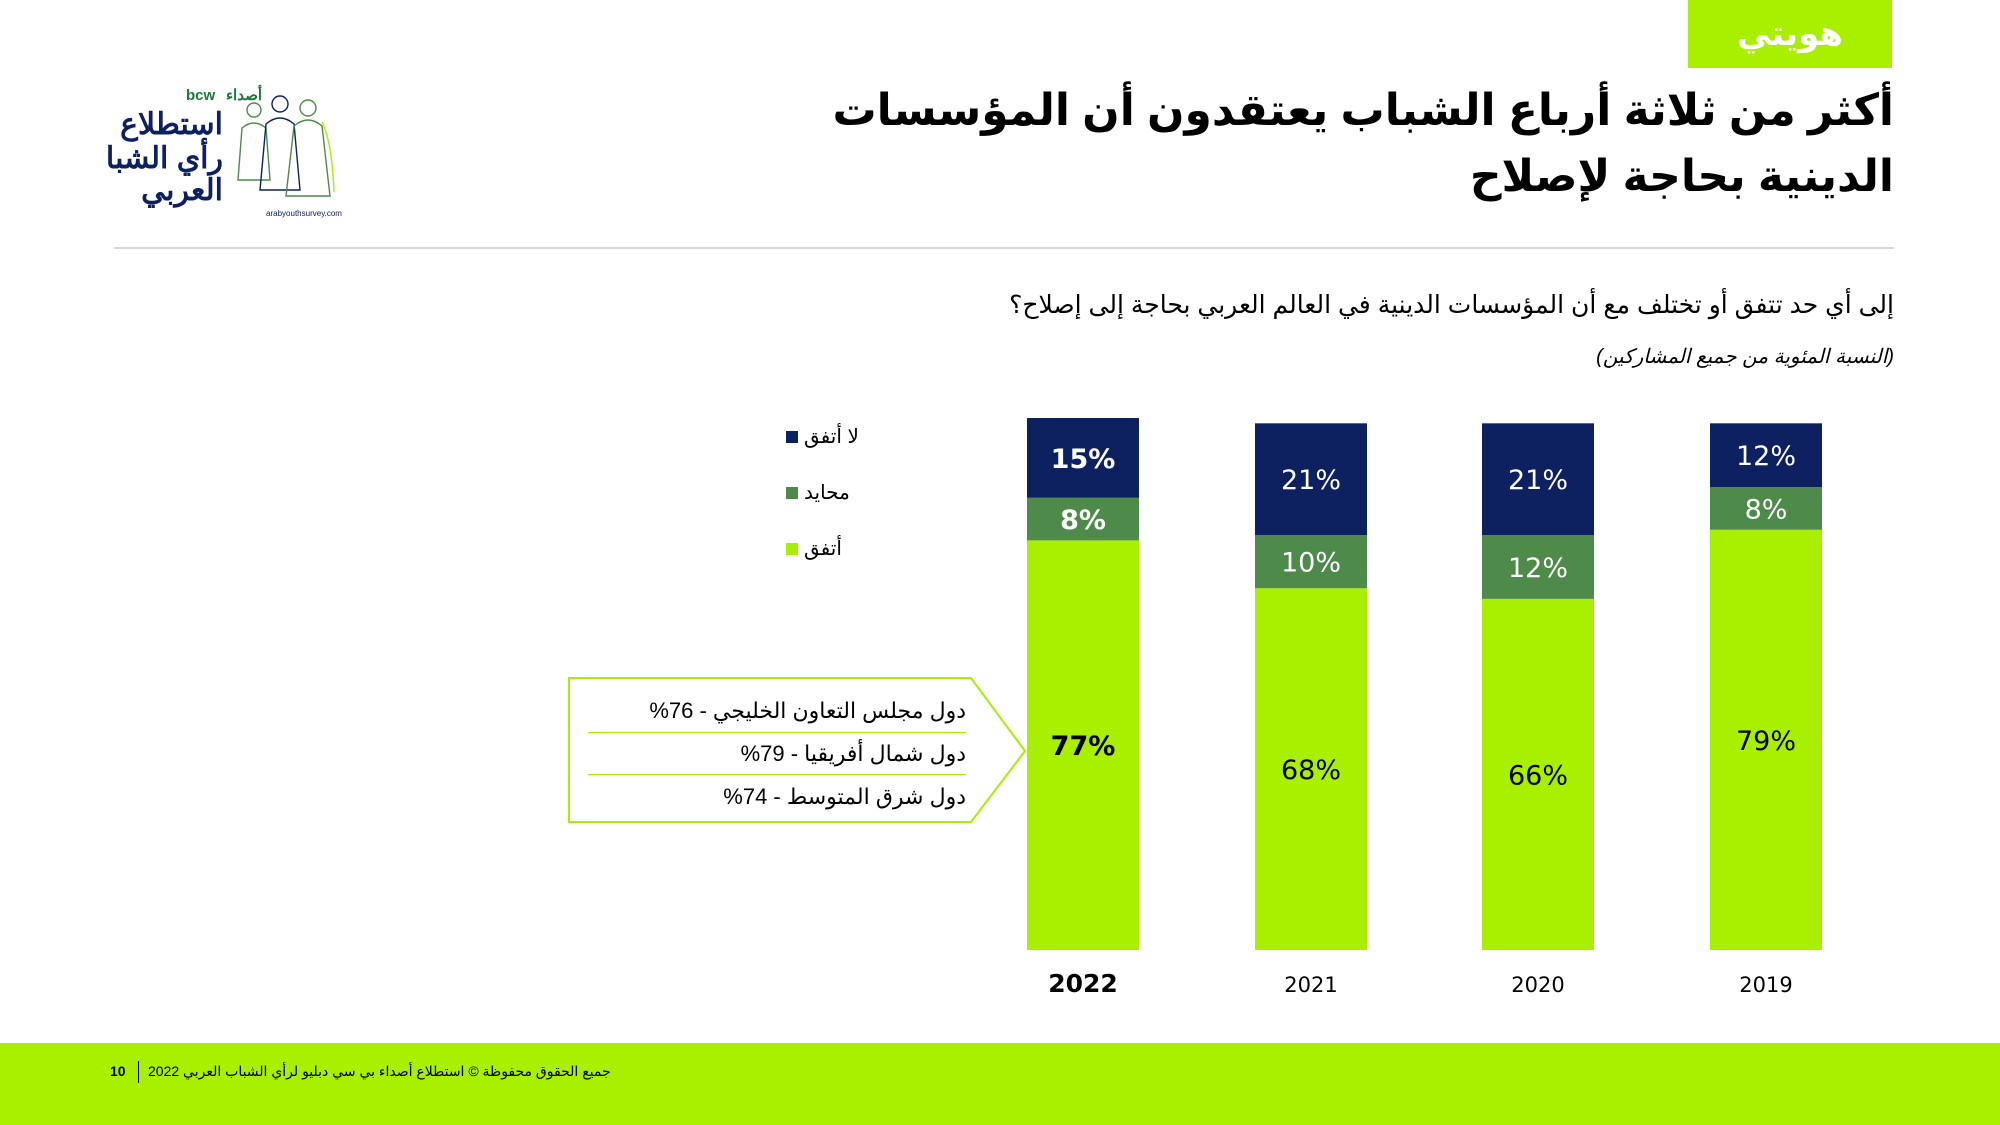 Image resolution: width=2000 pixels, height=1125 pixels. I want to click on logo-line1: استطلاع, so click(171, 125).